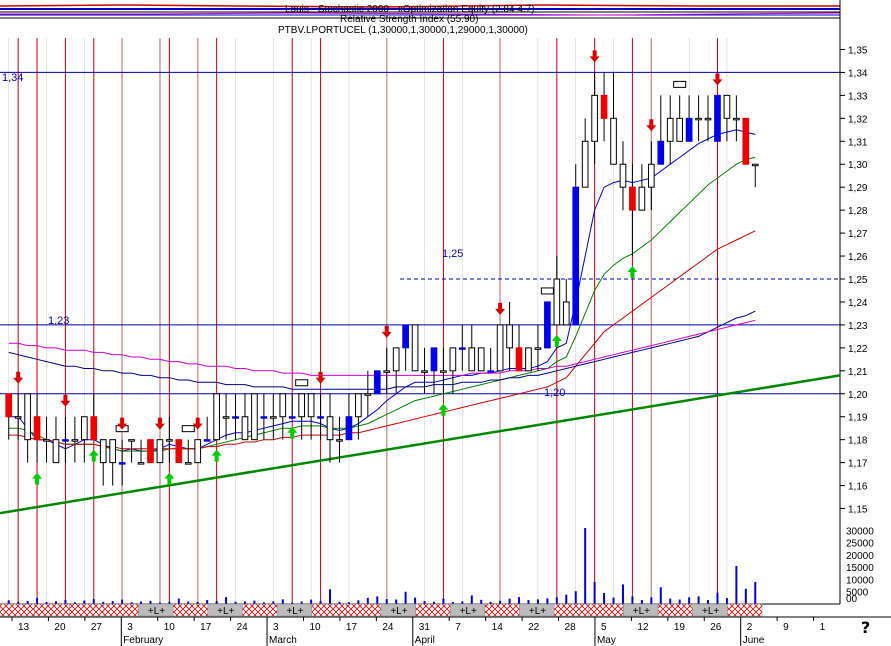 This screenshot has width=891, height=646. I want to click on x-tick-label: 17, so click(206, 627).